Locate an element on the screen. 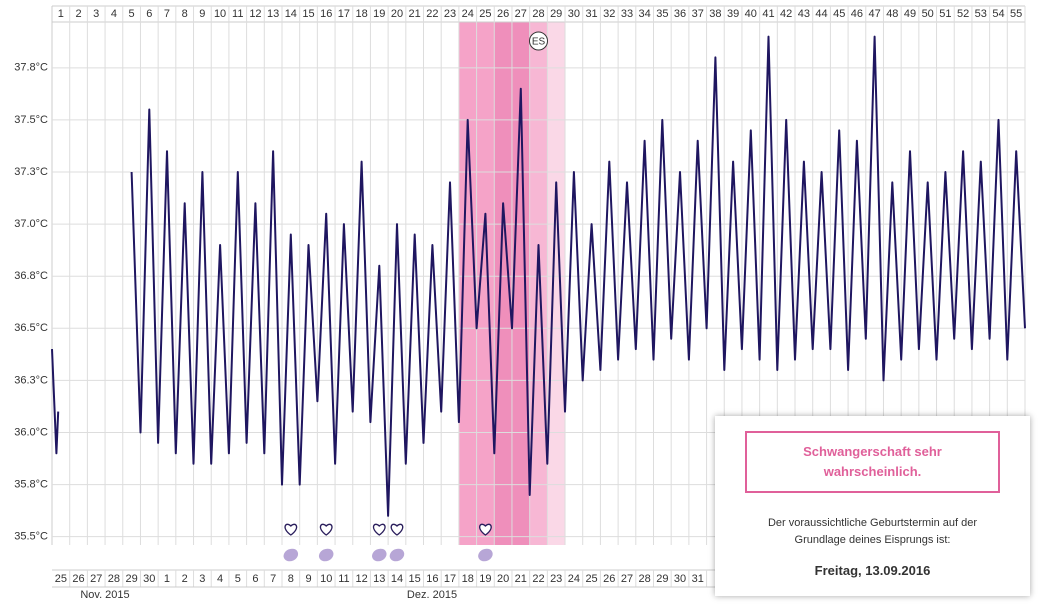 This screenshot has width=1046, height=612. due-date: Freitag, 13.09.2016 is located at coordinates (872, 570).